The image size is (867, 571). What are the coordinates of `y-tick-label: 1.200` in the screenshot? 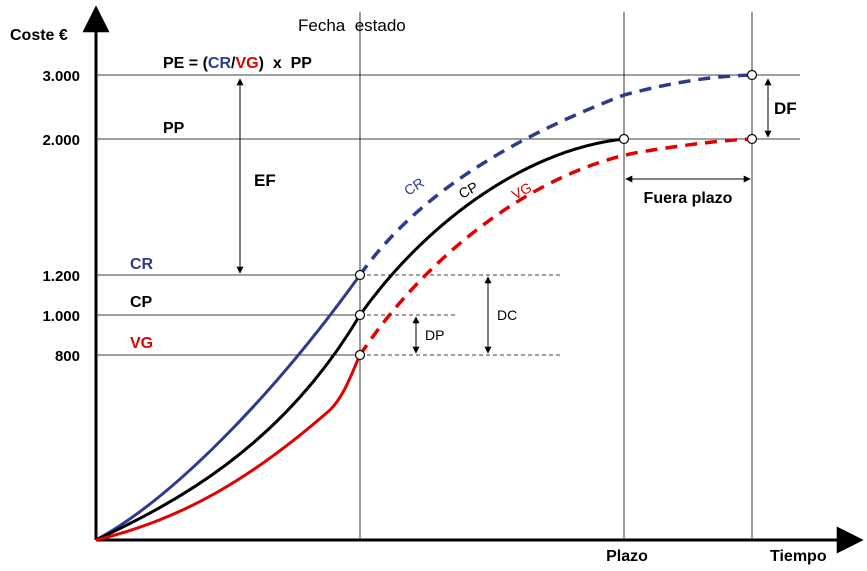 It's located at (61, 276).